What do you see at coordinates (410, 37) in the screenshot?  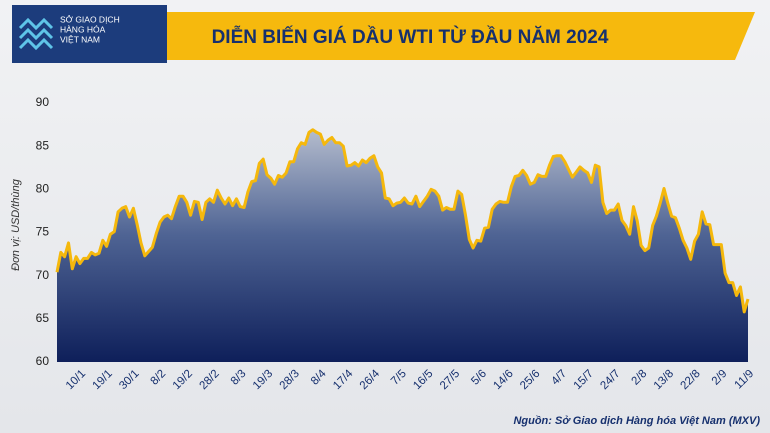 I see `chart-title: DIỄN BIẾN GIÁ DẦU WTI TỪ ĐẦU NĂM 2024` at bounding box center [410, 37].